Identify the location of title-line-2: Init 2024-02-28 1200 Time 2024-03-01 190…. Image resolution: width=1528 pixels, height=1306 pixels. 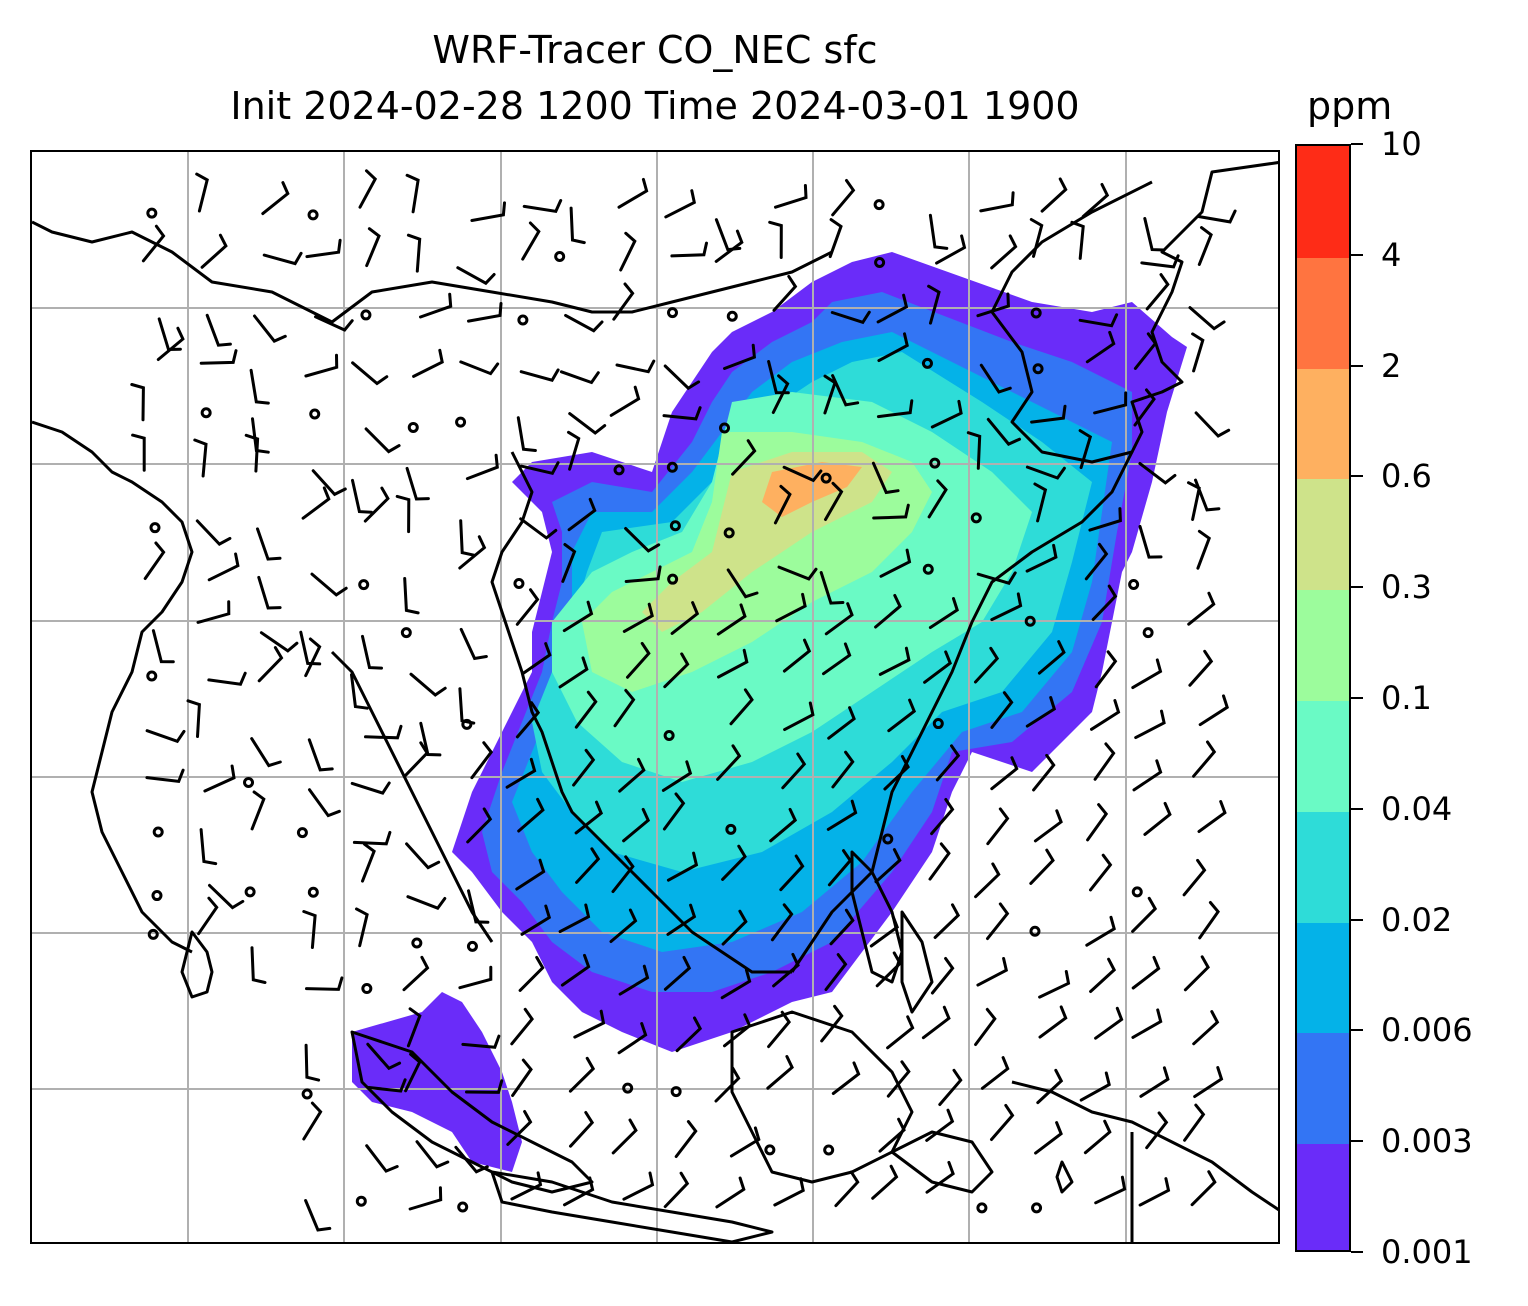
(655, 106).